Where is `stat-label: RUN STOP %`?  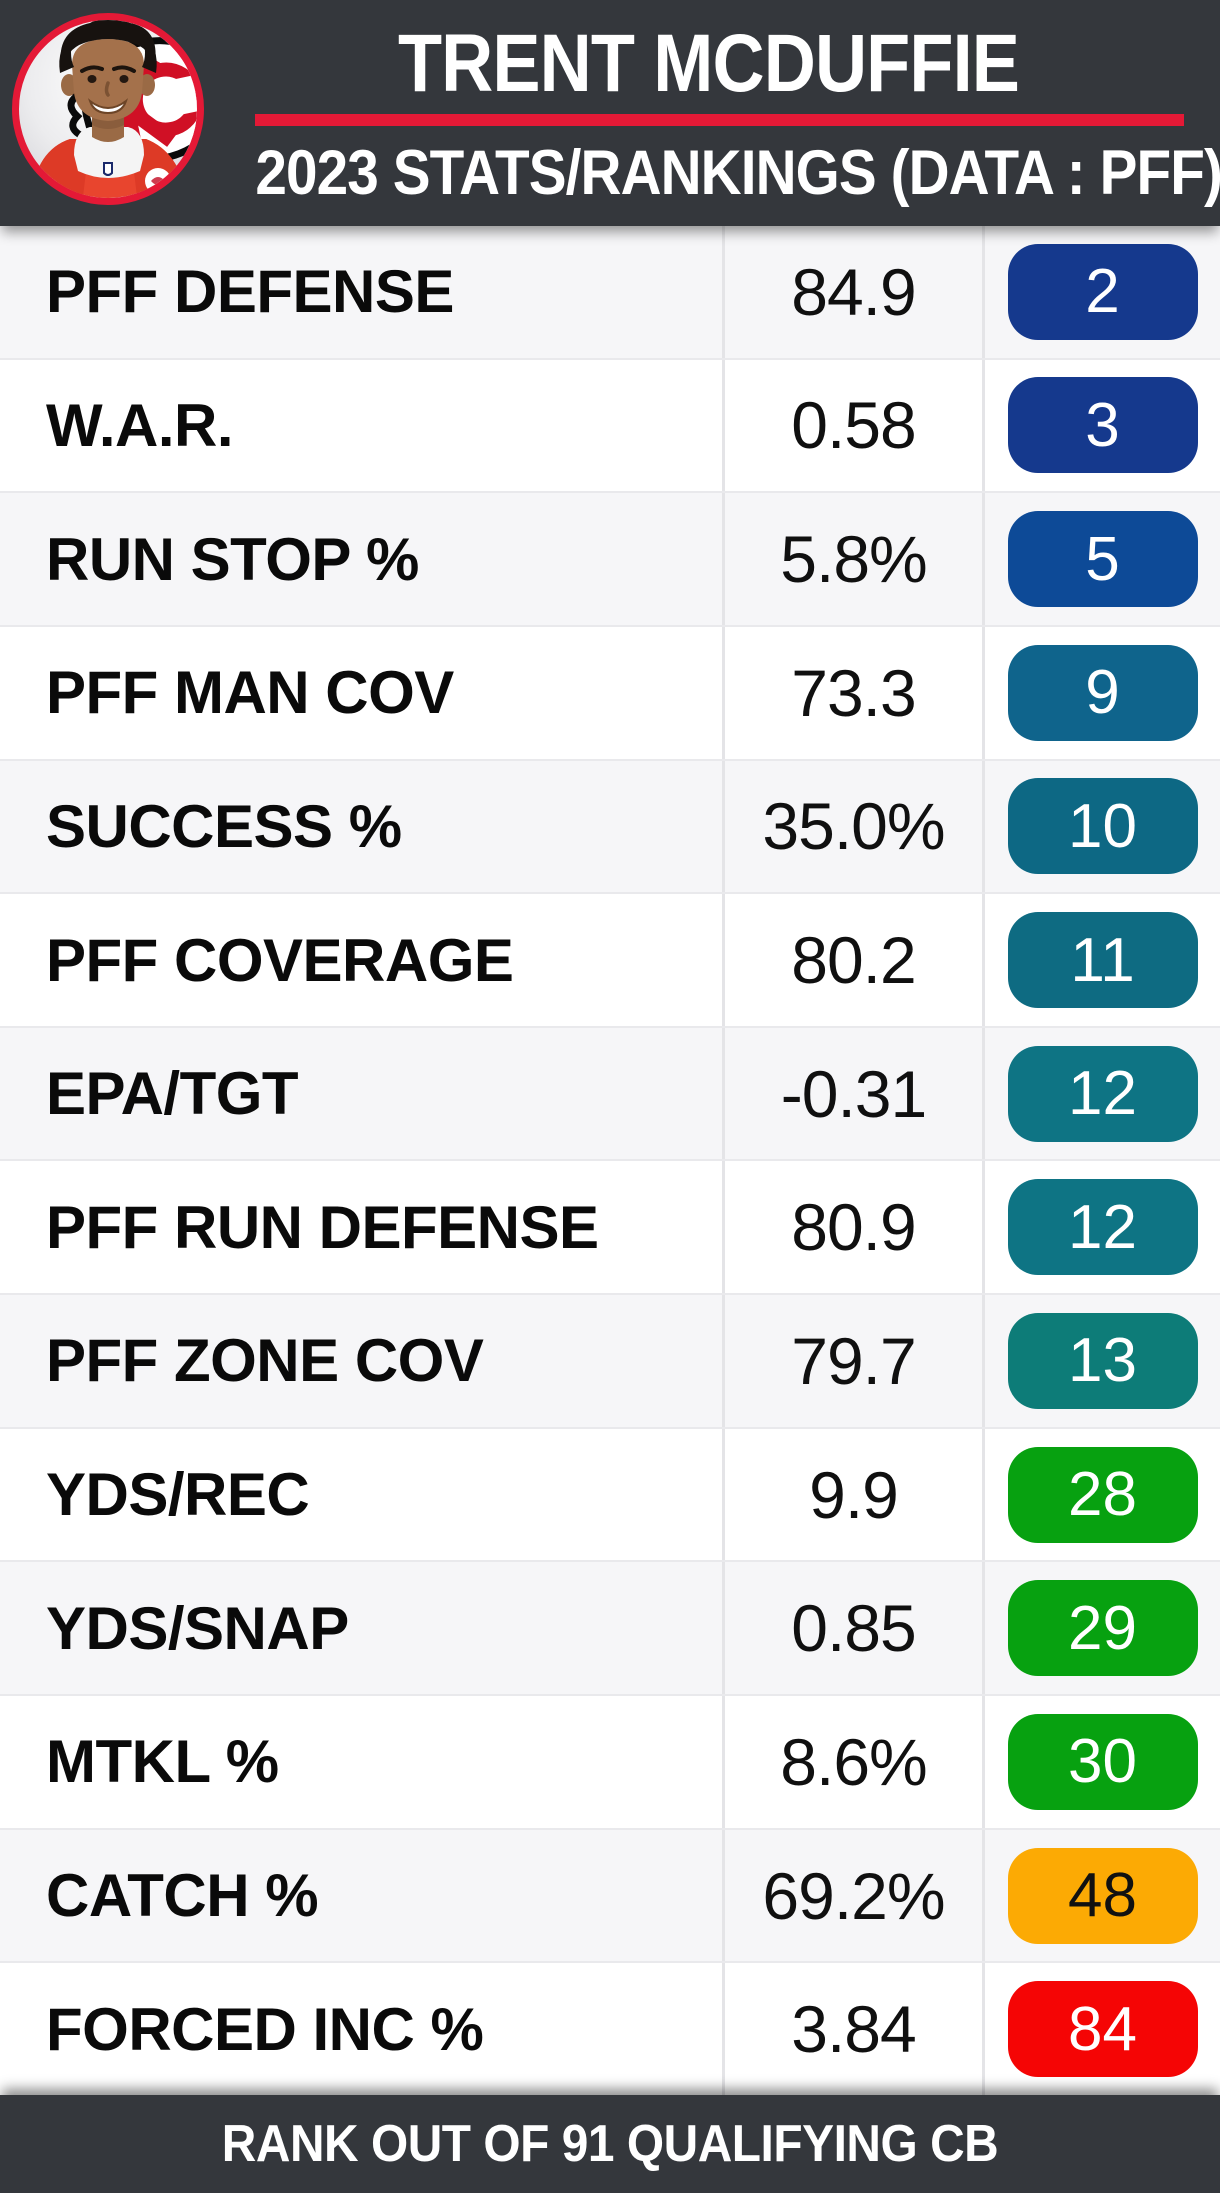 stat-label: RUN STOP % is located at coordinates (232, 559).